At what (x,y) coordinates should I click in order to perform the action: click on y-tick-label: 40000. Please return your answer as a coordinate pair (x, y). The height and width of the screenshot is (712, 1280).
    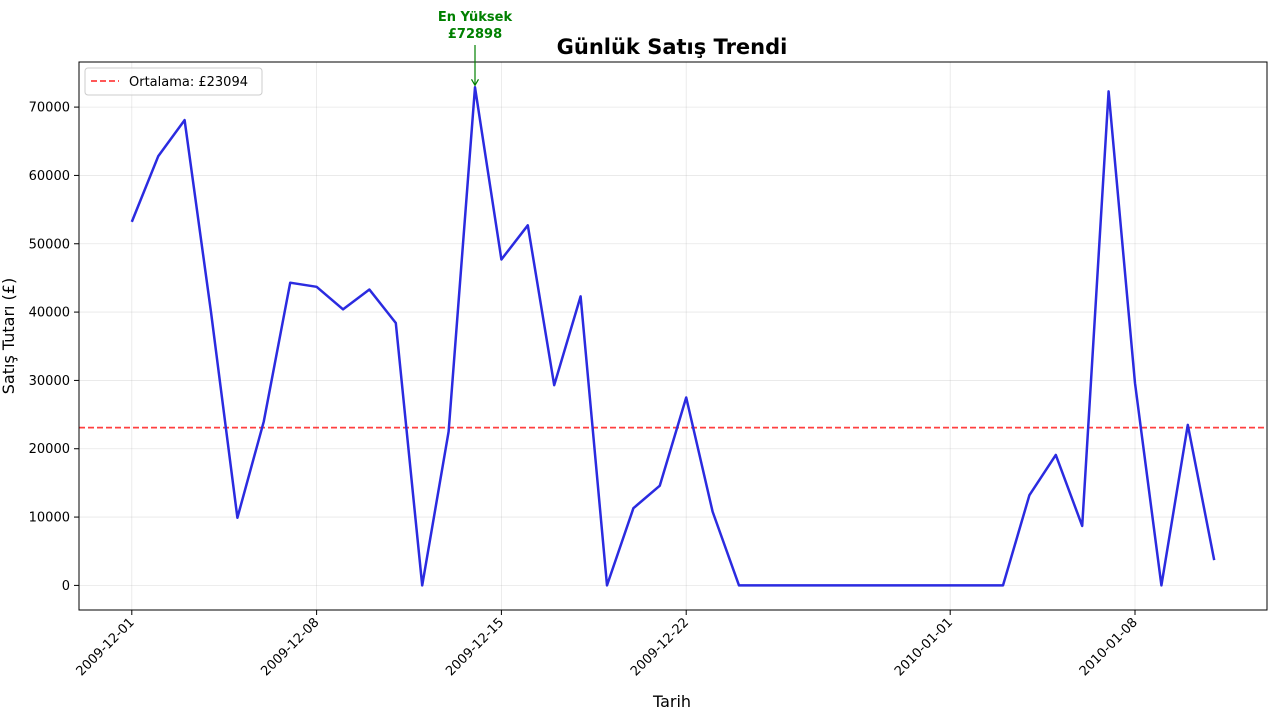
    Looking at the image, I should click on (49, 313).